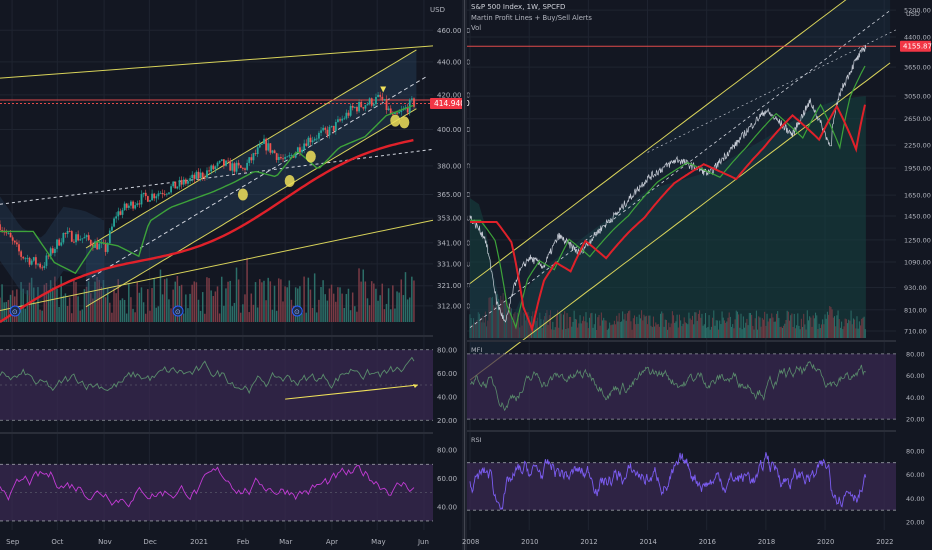  What do you see at coordinates (476, 28) in the screenshot?
I see `right-volume-label: Vol` at bounding box center [476, 28].